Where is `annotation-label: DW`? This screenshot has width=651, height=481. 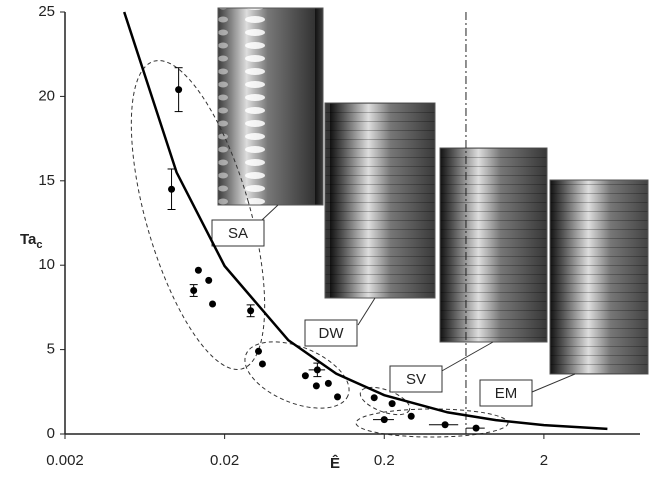 annotation-label: DW is located at coordinates (332, 333).